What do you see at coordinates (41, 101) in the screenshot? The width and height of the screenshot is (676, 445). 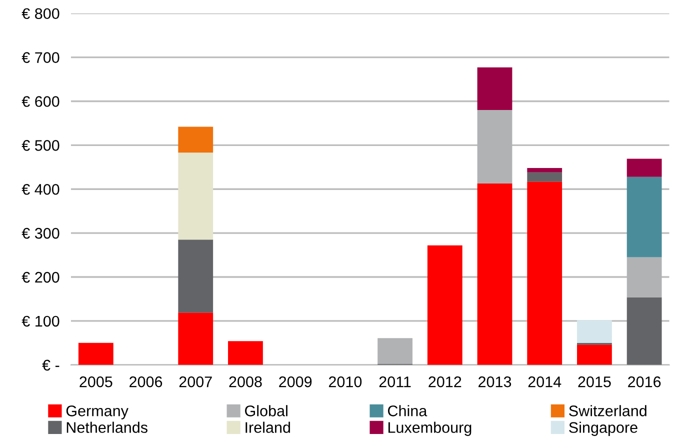 I see `y-tick-label: € 600` at bounding box center [41, 101].